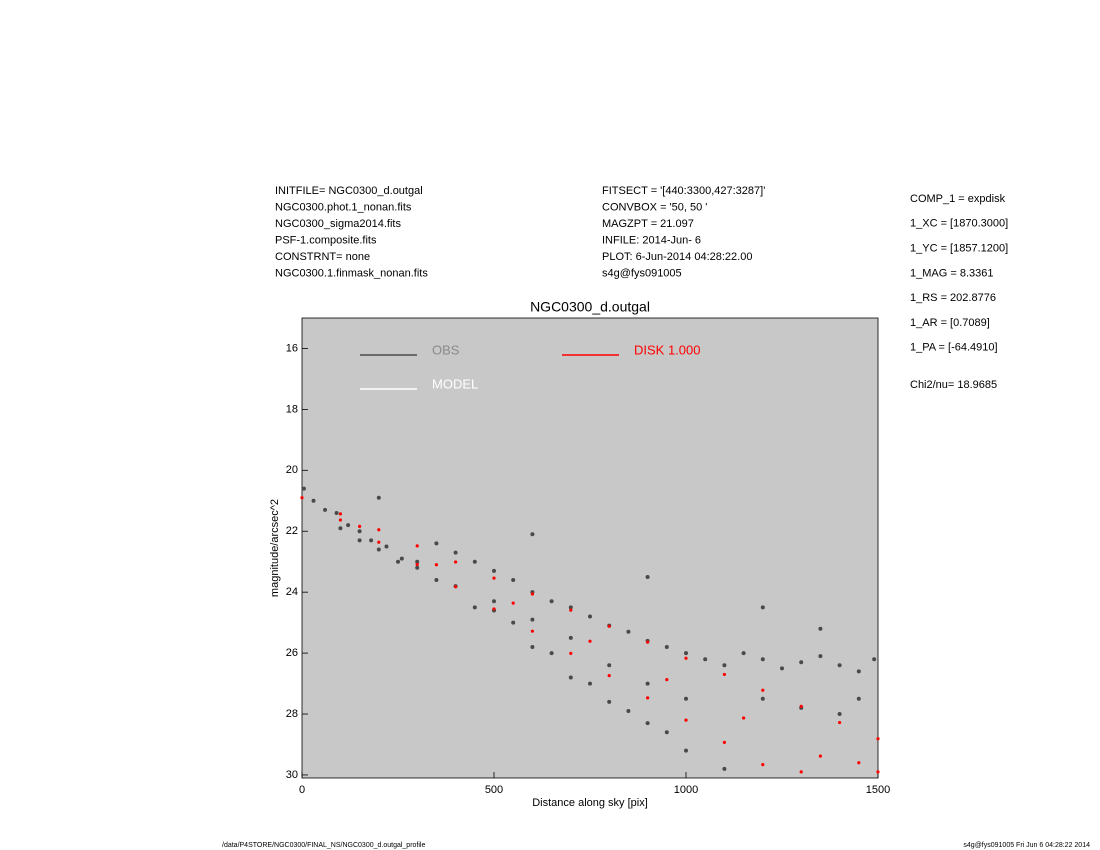 The height and width of the screenshot is (850, 1100). I want to click on footer-stamp: s4g@fys091005 Fri Jun 6 04:28:22 2014, so click(1026, 845).